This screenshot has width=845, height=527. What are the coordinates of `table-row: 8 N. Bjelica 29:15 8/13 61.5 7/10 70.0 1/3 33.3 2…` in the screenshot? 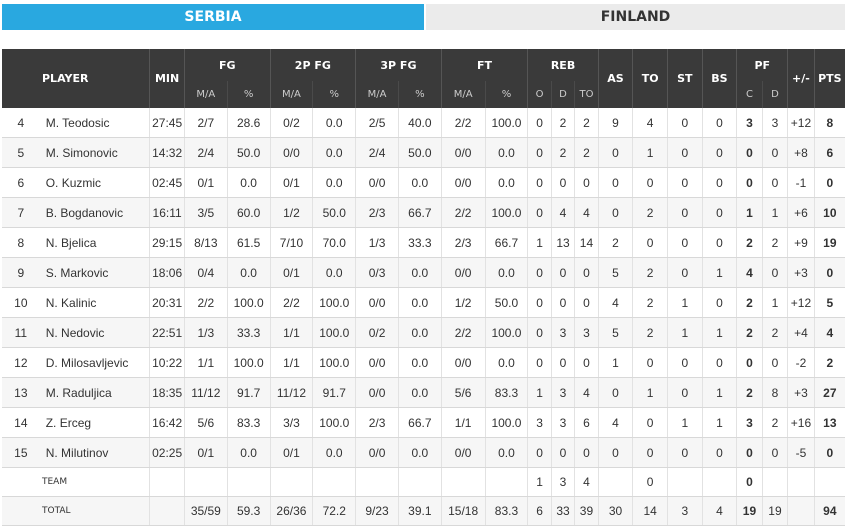 It's located at (423, 242).